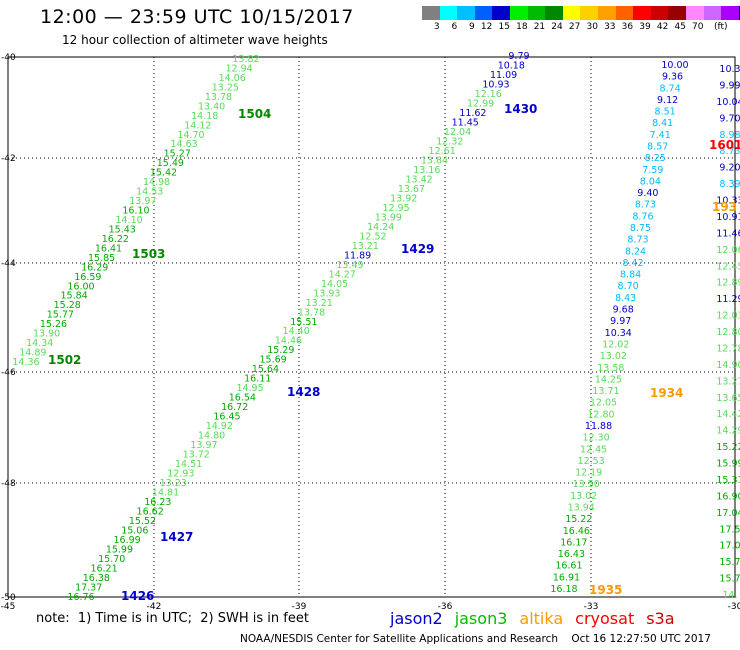  What do you see at coordinates (129, 220) in the screenshot?
I see `swh-value-label: 14.10` at bounding box center [129, 220].